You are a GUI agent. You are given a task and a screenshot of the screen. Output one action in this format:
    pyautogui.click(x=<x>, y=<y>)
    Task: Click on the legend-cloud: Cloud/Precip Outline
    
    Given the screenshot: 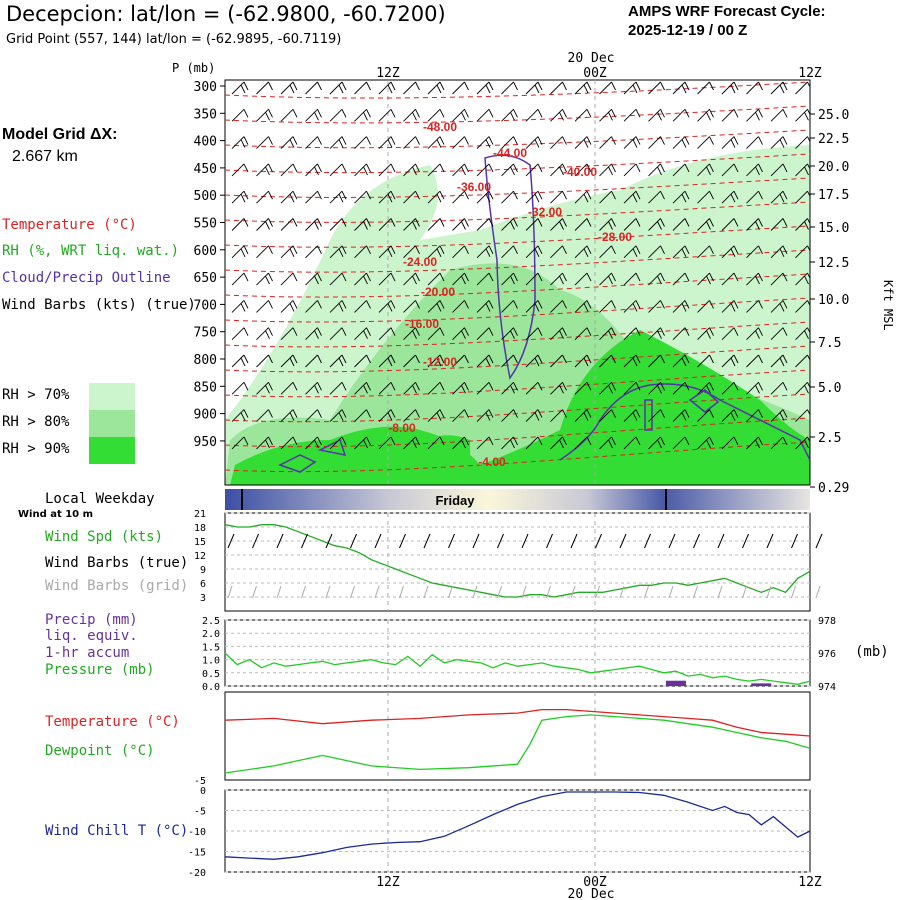 What is the action you would take?
    pyautogui.click(x=86, y=278)
    